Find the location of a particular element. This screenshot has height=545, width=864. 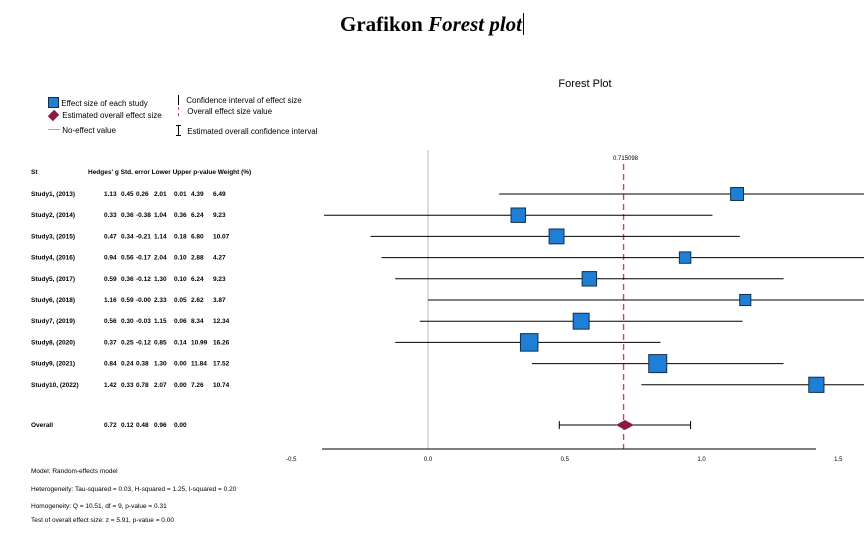

table-cell-g: 0.33 is located at coordinates (110, 215).